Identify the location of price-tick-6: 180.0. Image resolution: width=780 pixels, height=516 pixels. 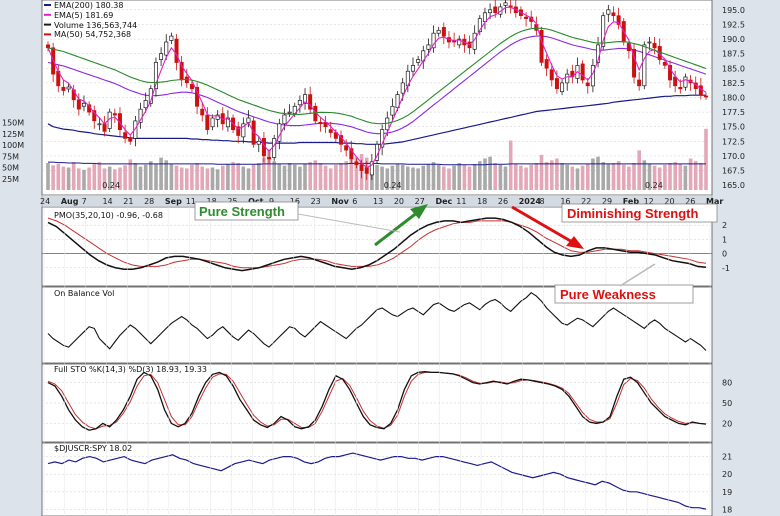
(733, 98).